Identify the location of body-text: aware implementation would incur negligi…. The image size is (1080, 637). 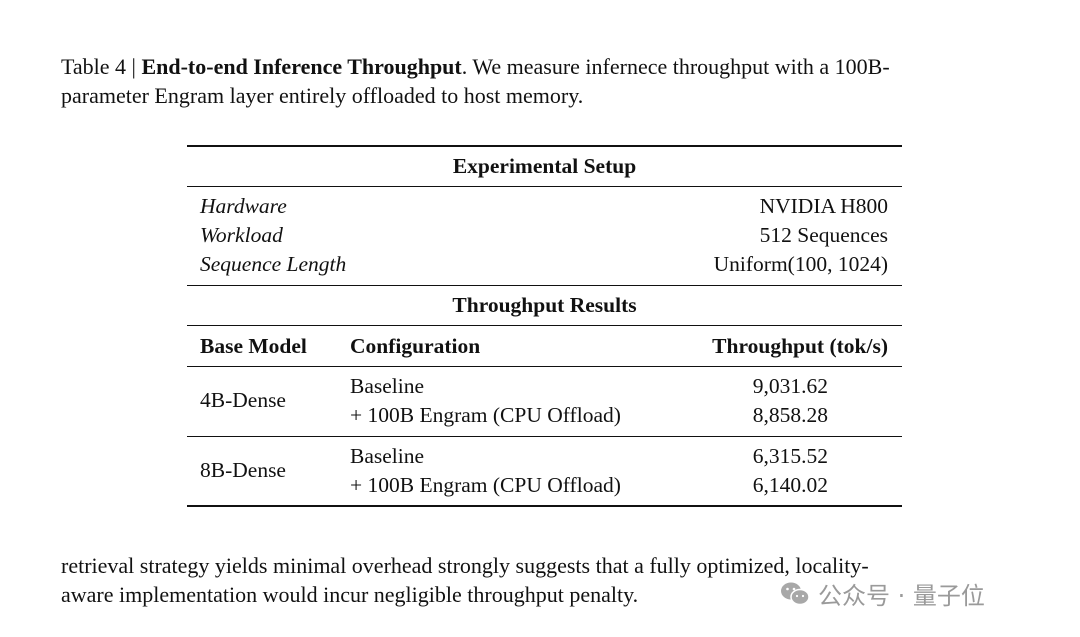
(350, 594).